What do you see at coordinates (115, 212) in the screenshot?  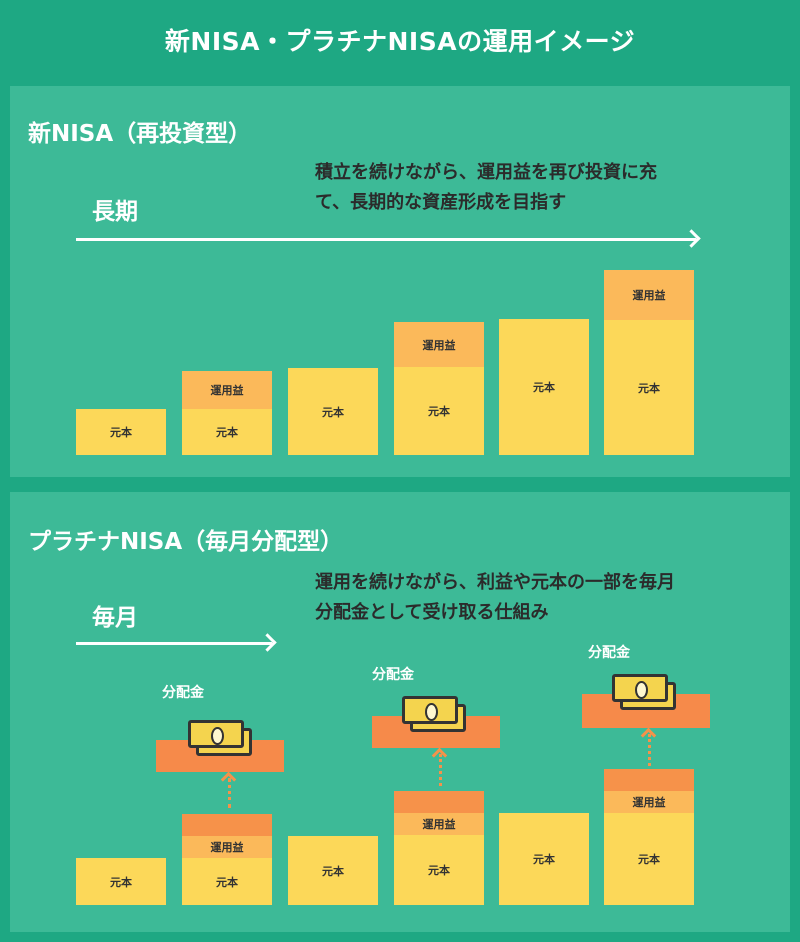 I see `new-nisa-period-label: 長期` at bounding box center [115, 212].